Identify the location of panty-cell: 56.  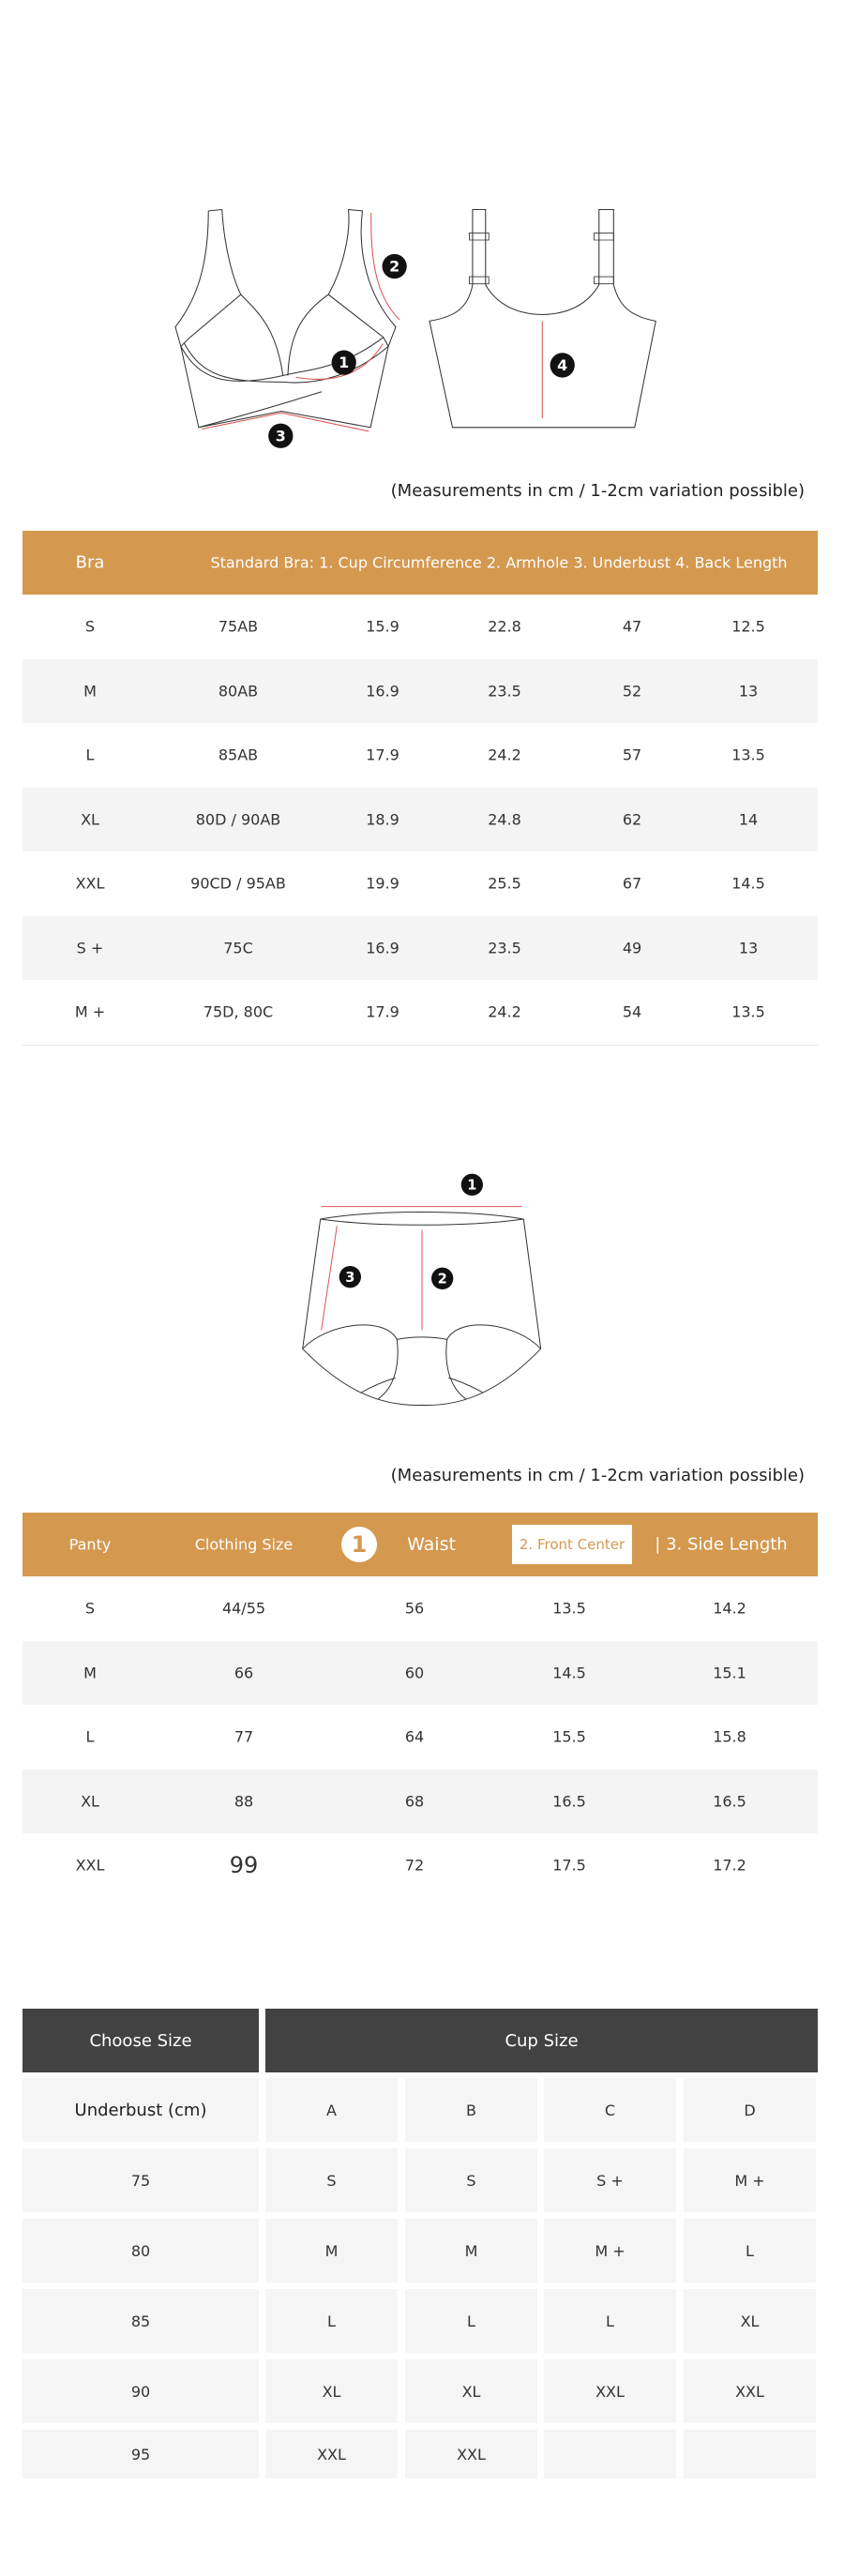
(414, 1608).